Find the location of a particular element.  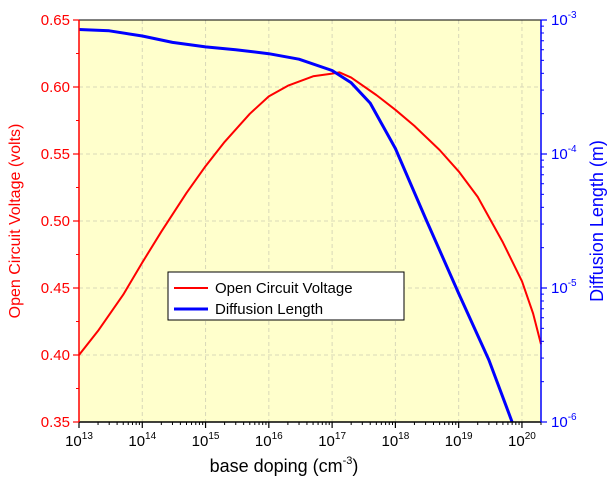

y-axis-right-title: Diffusion Length (m) is located at coordinates (597, 221).